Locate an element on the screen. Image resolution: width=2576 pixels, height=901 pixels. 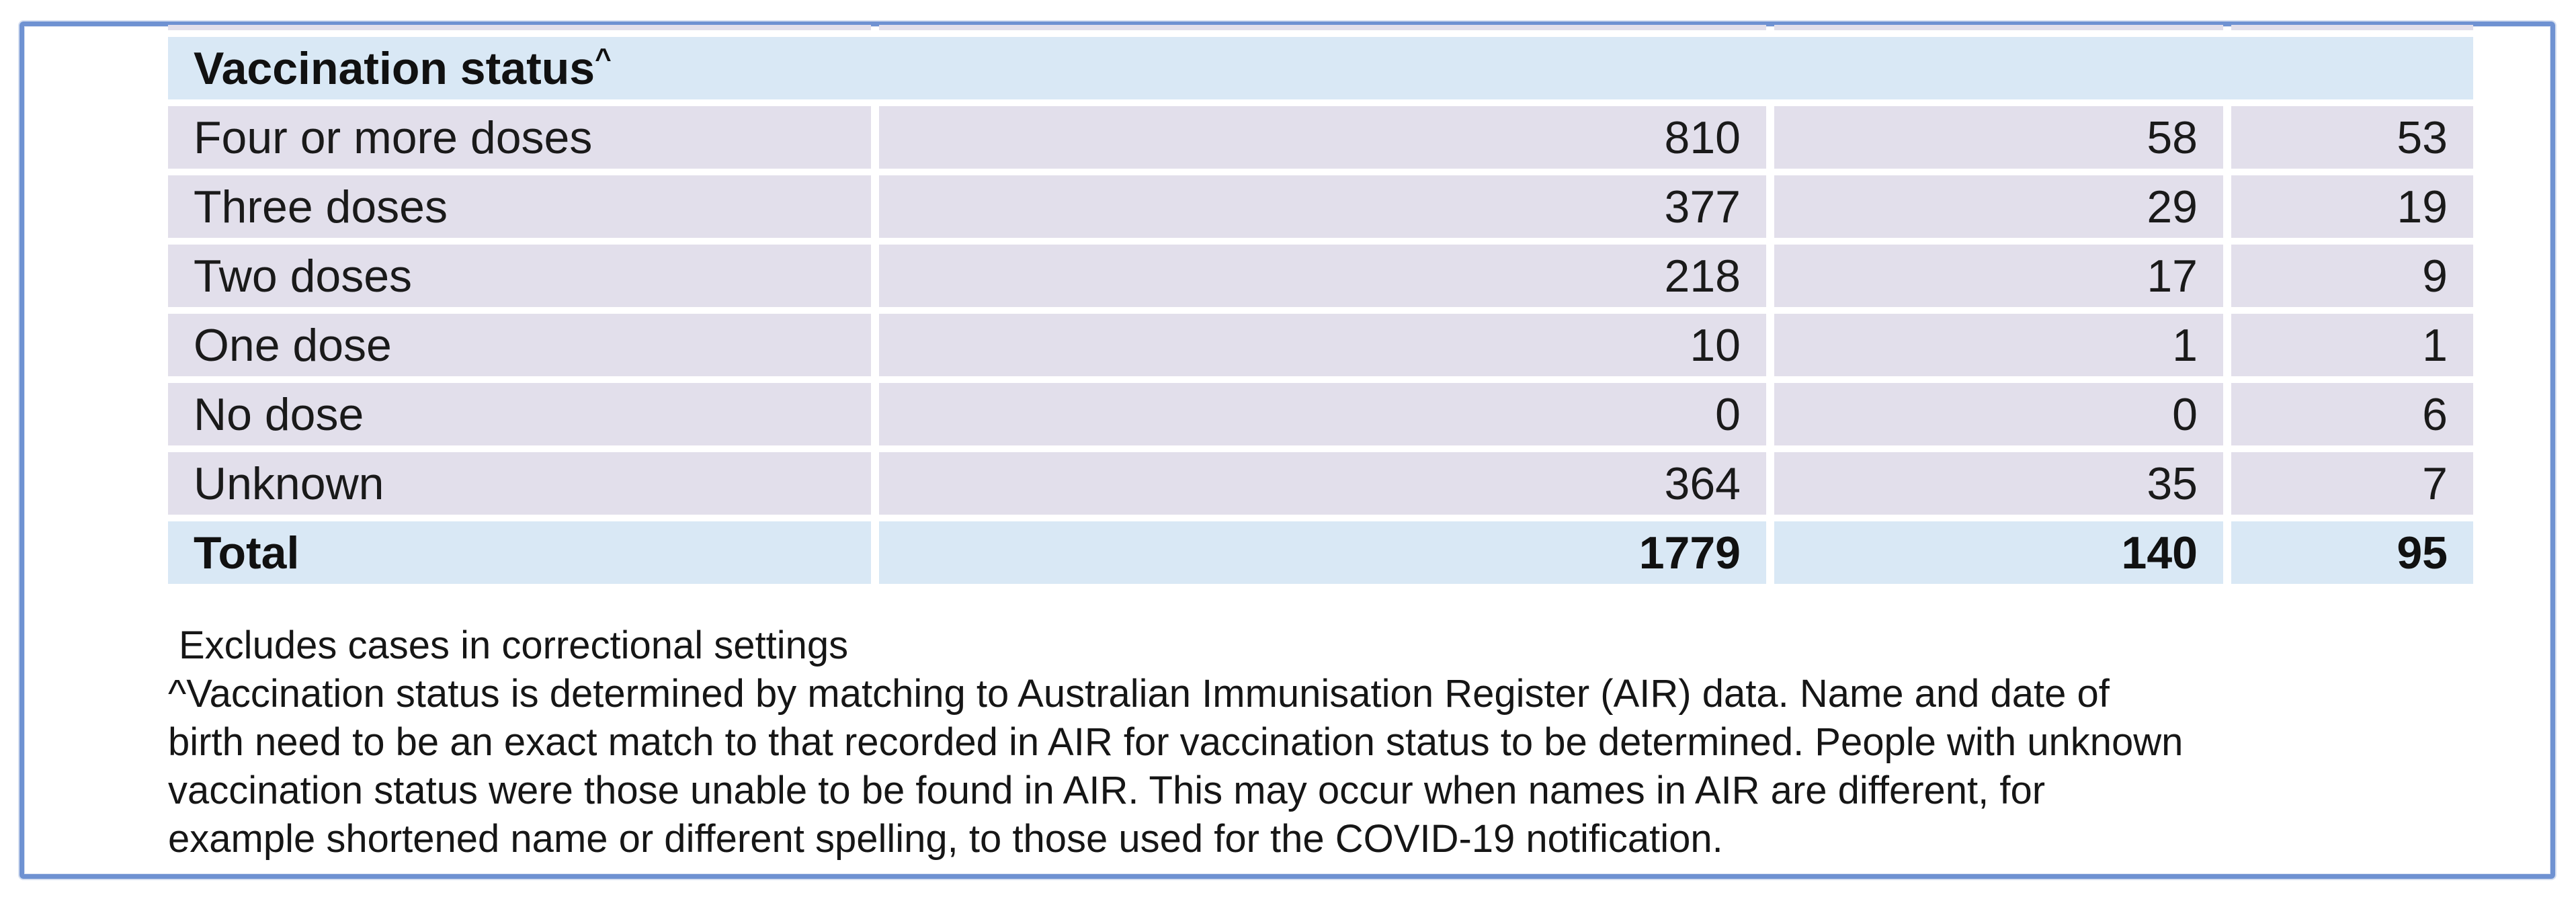
table-row: One dose 10 1 1 is located at coordinates (1320, 345).